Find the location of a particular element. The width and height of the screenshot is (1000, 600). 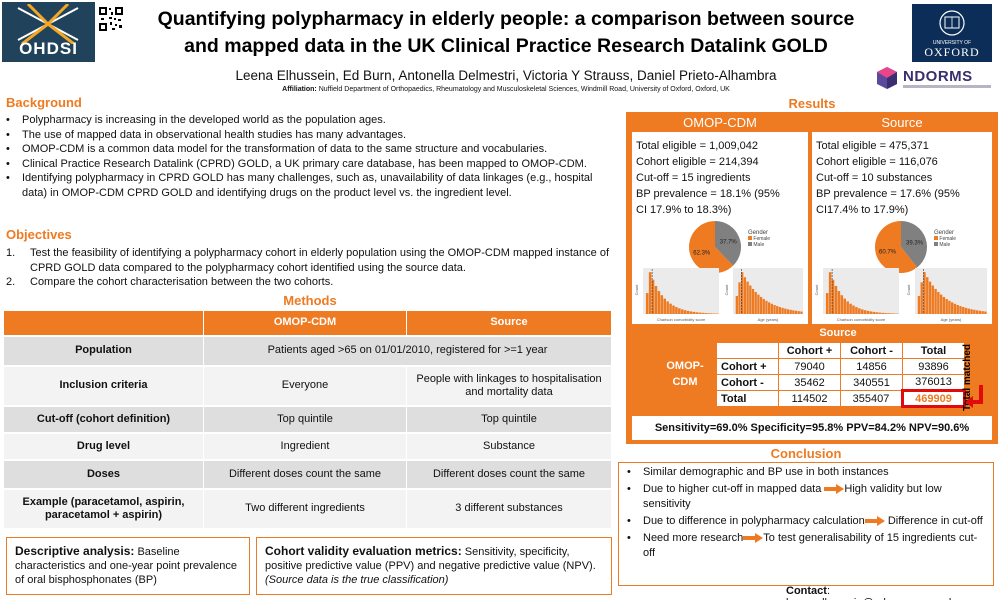

objective-number: 2. is located at coordinates (11, 282).